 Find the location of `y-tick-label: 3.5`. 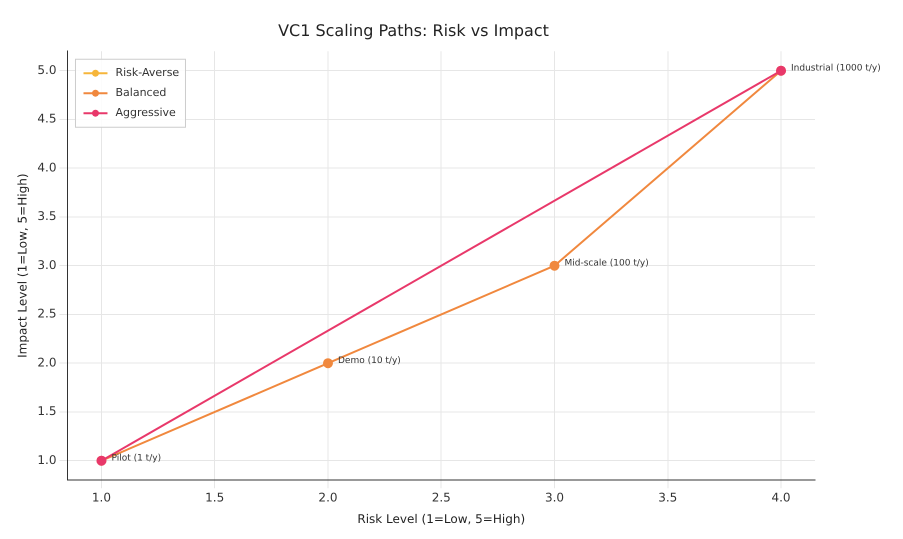

y-tick-label: 3.5 is located at coordinates (46, 216).